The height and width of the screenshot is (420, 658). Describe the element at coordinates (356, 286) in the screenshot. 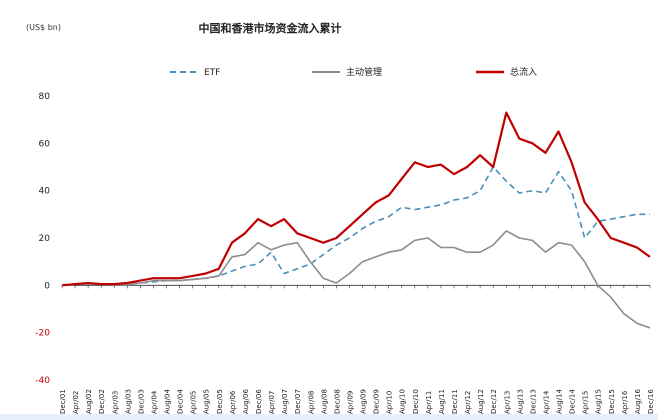

I see `axes` at that location.